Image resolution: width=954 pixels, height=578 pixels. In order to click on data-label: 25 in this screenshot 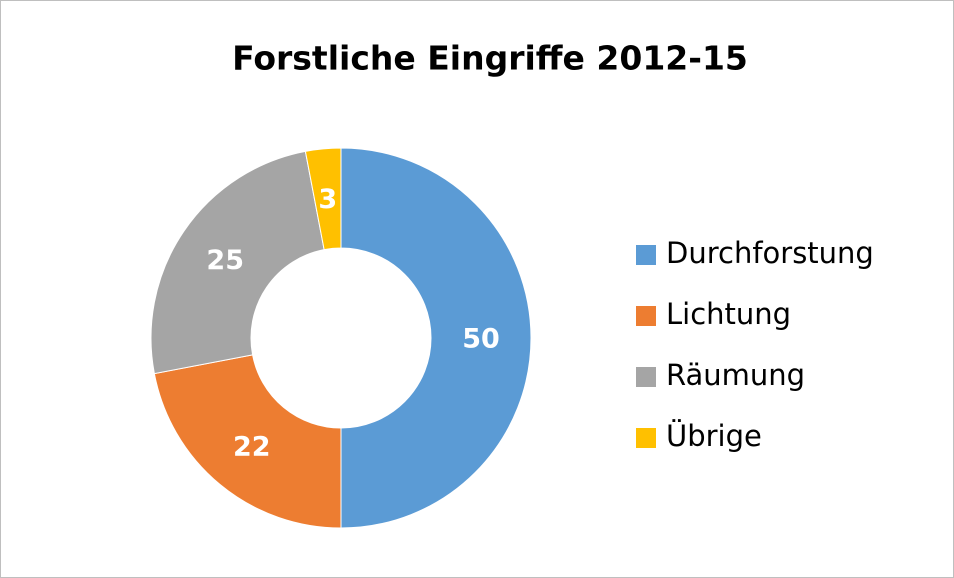, I will do `click(225, 260)`.